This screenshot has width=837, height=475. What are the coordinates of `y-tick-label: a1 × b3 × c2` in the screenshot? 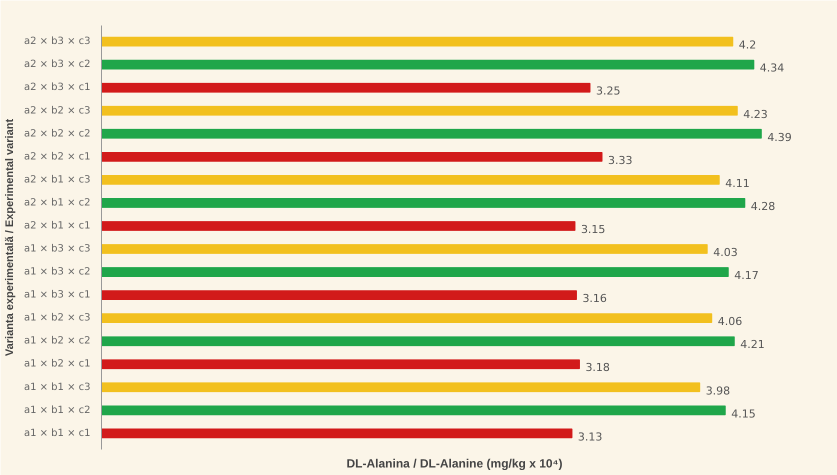 It's located at (57, 272).